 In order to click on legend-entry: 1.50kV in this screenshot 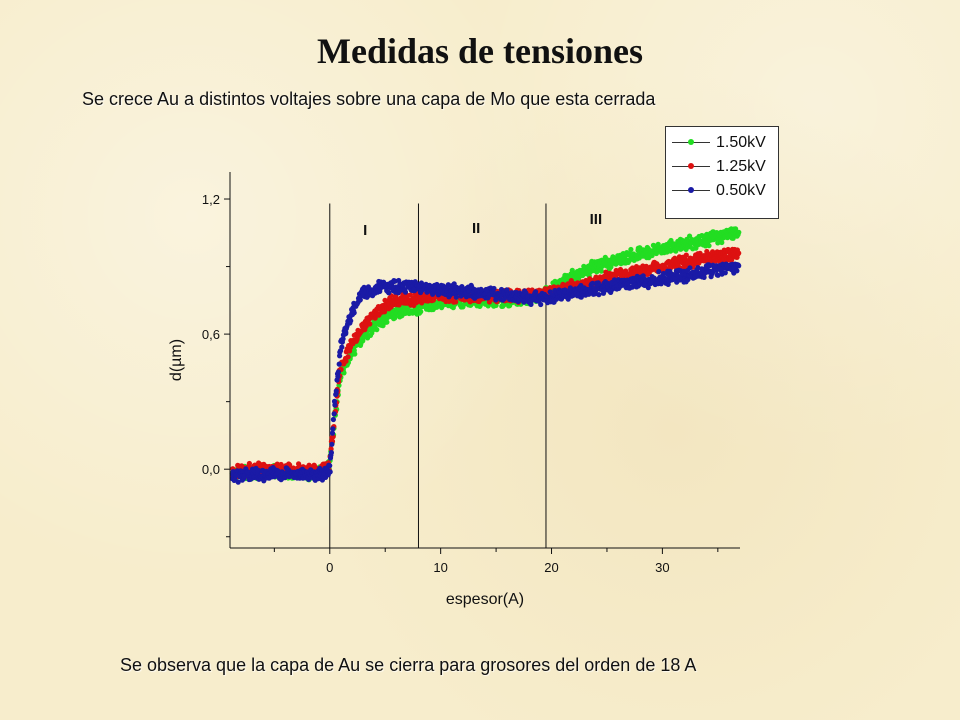, I will do `click(724, 143)`.